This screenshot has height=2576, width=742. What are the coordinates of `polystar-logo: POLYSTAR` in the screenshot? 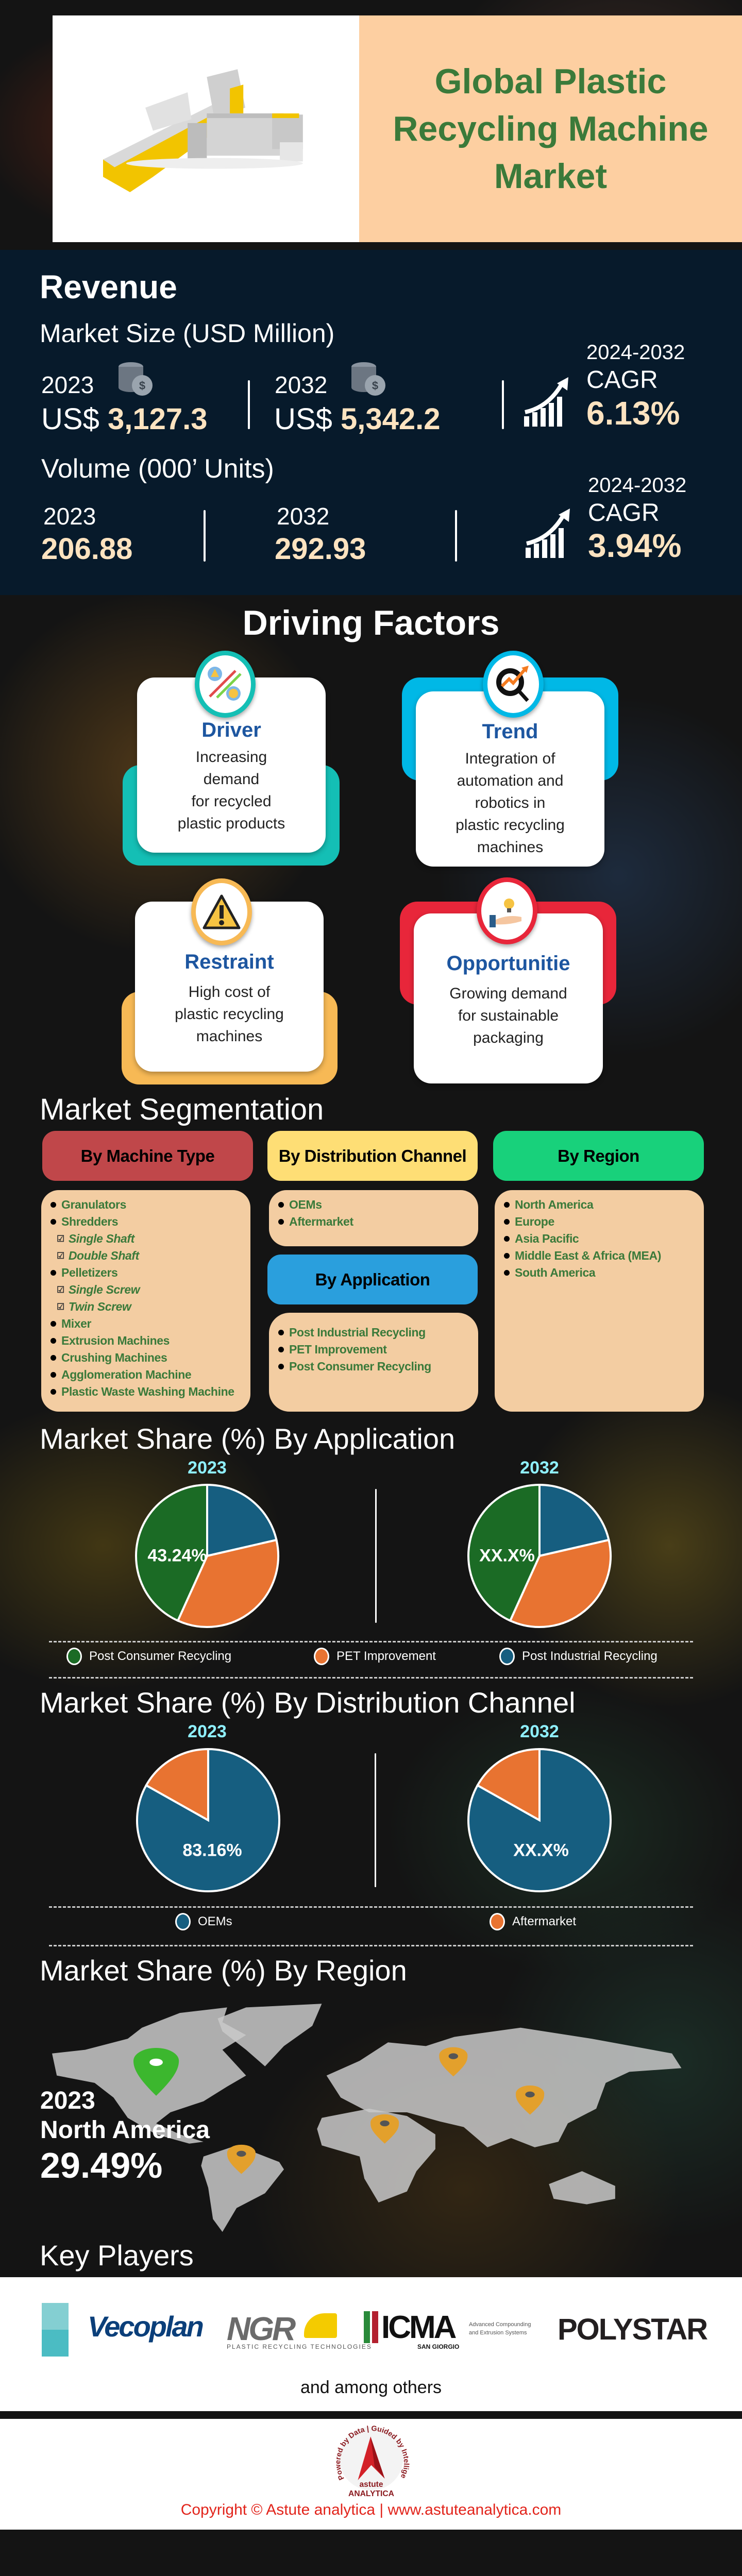 It's located at (633, 2329).